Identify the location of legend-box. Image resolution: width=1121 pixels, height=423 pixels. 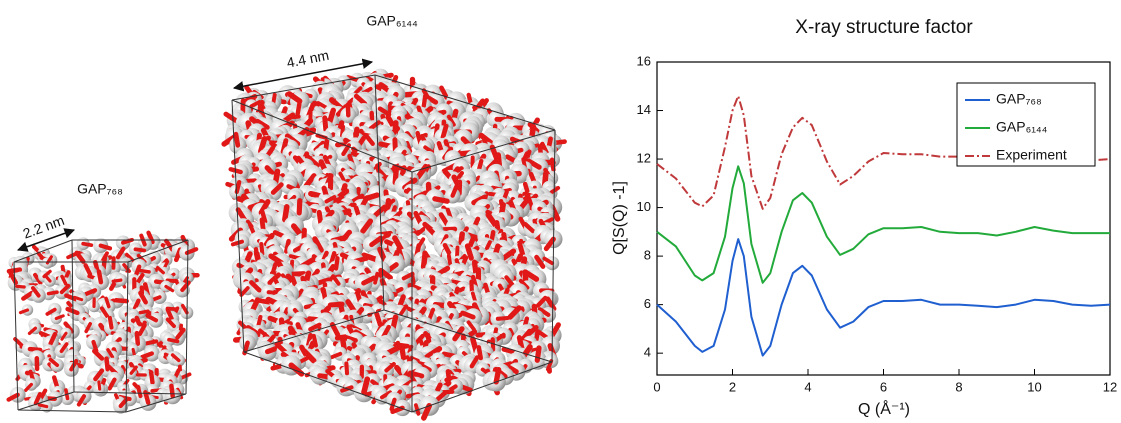
(1026, 124).